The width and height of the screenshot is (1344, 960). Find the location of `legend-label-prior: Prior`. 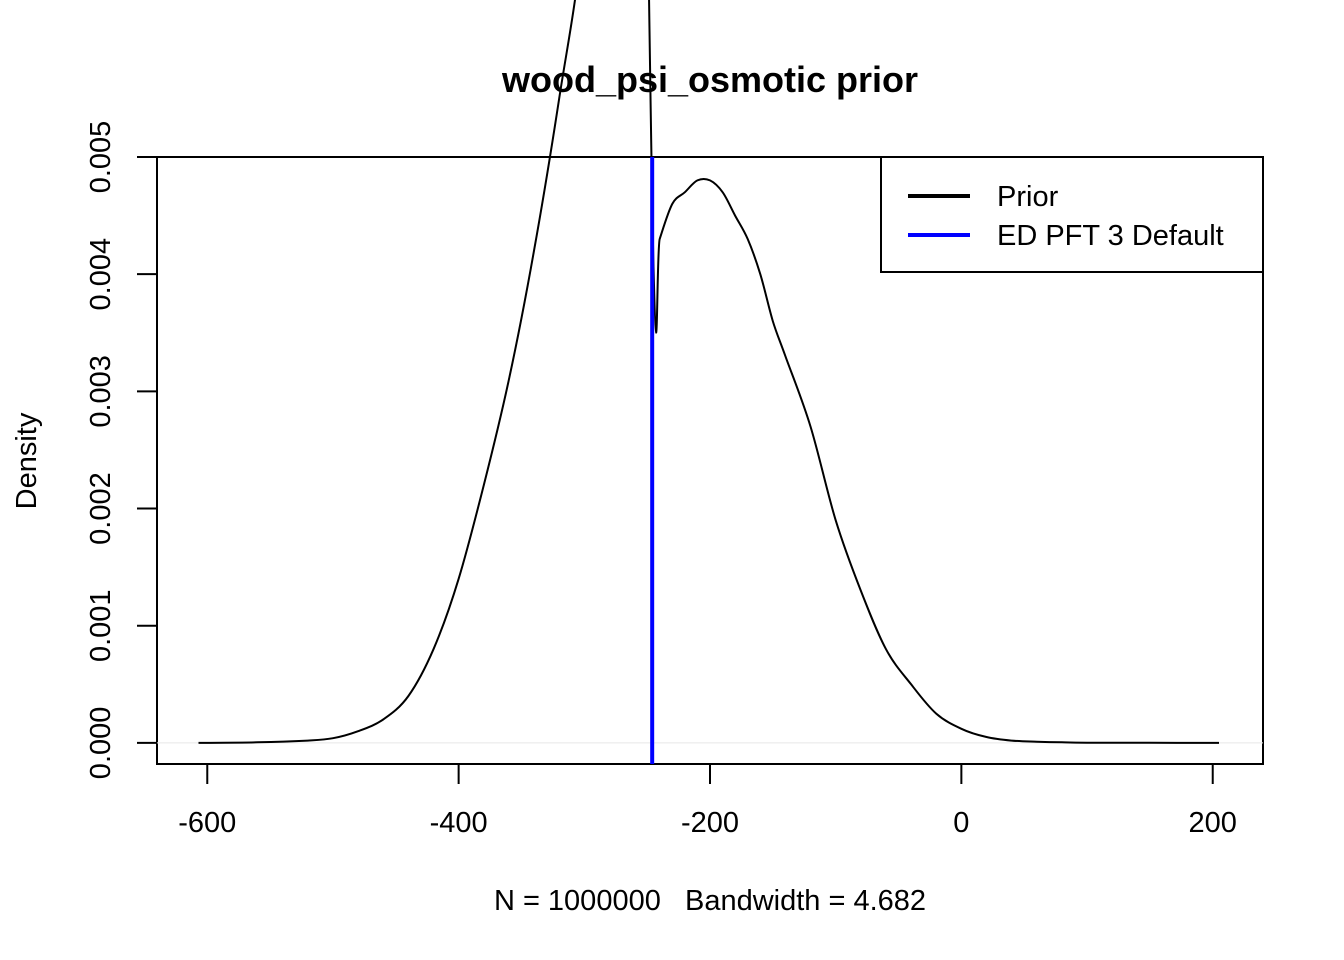

legend-label-prior: Prior is located at coordinates (1028, 197).